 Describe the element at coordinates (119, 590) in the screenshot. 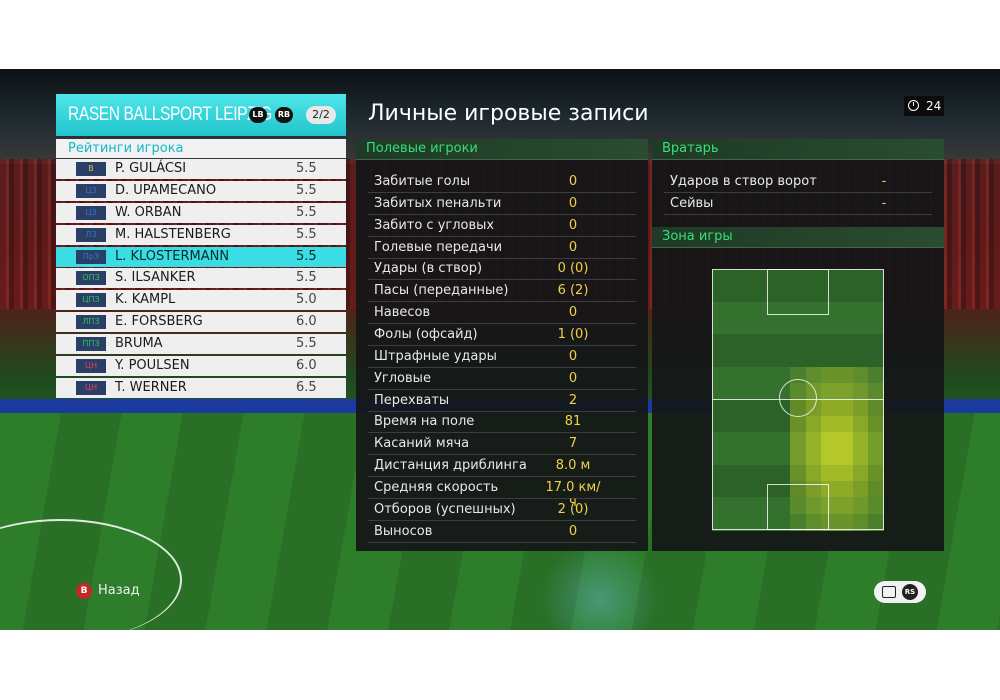

I see `back-button-label: Назад` at that location.